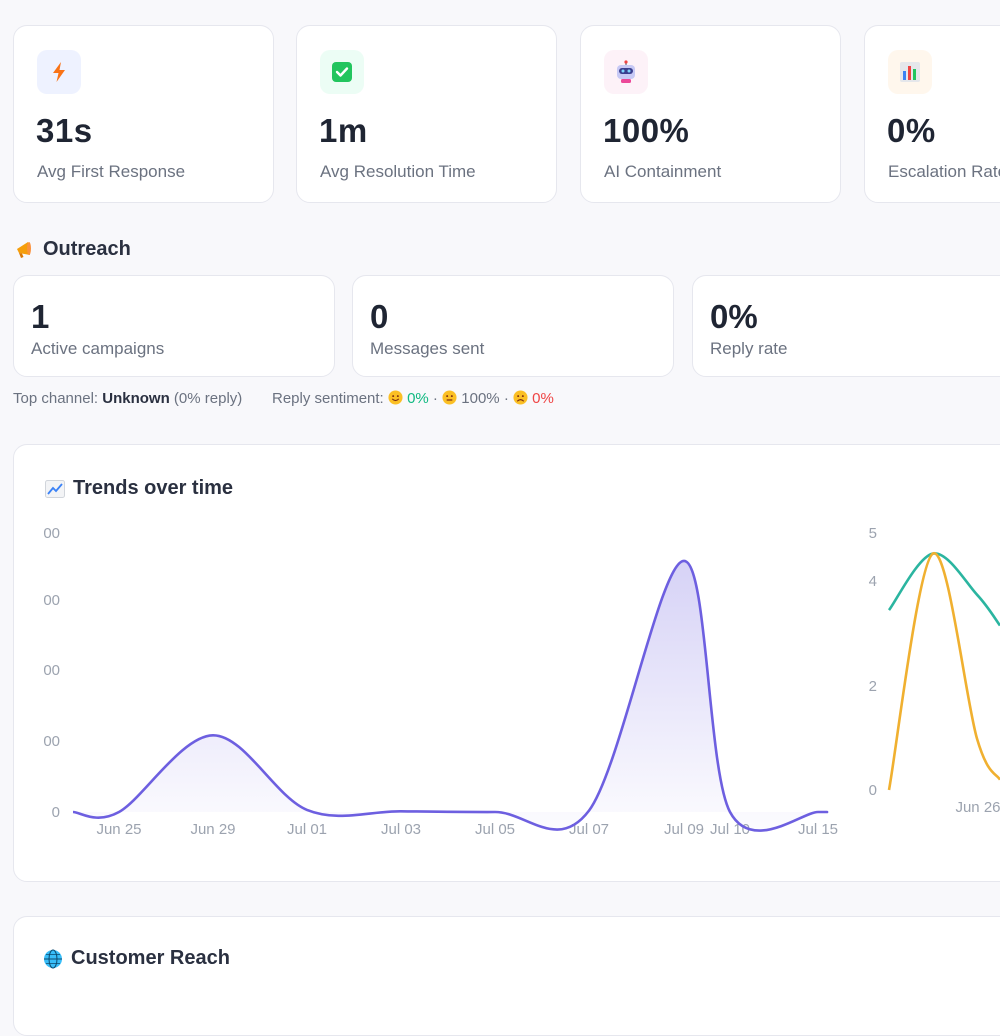 The width and height of the screenshot is (1000, 1036). What do you see at coordinates (343, 130) in the screenshot?
I see `kpi-value: 1m` at bounding box center [343, 130].